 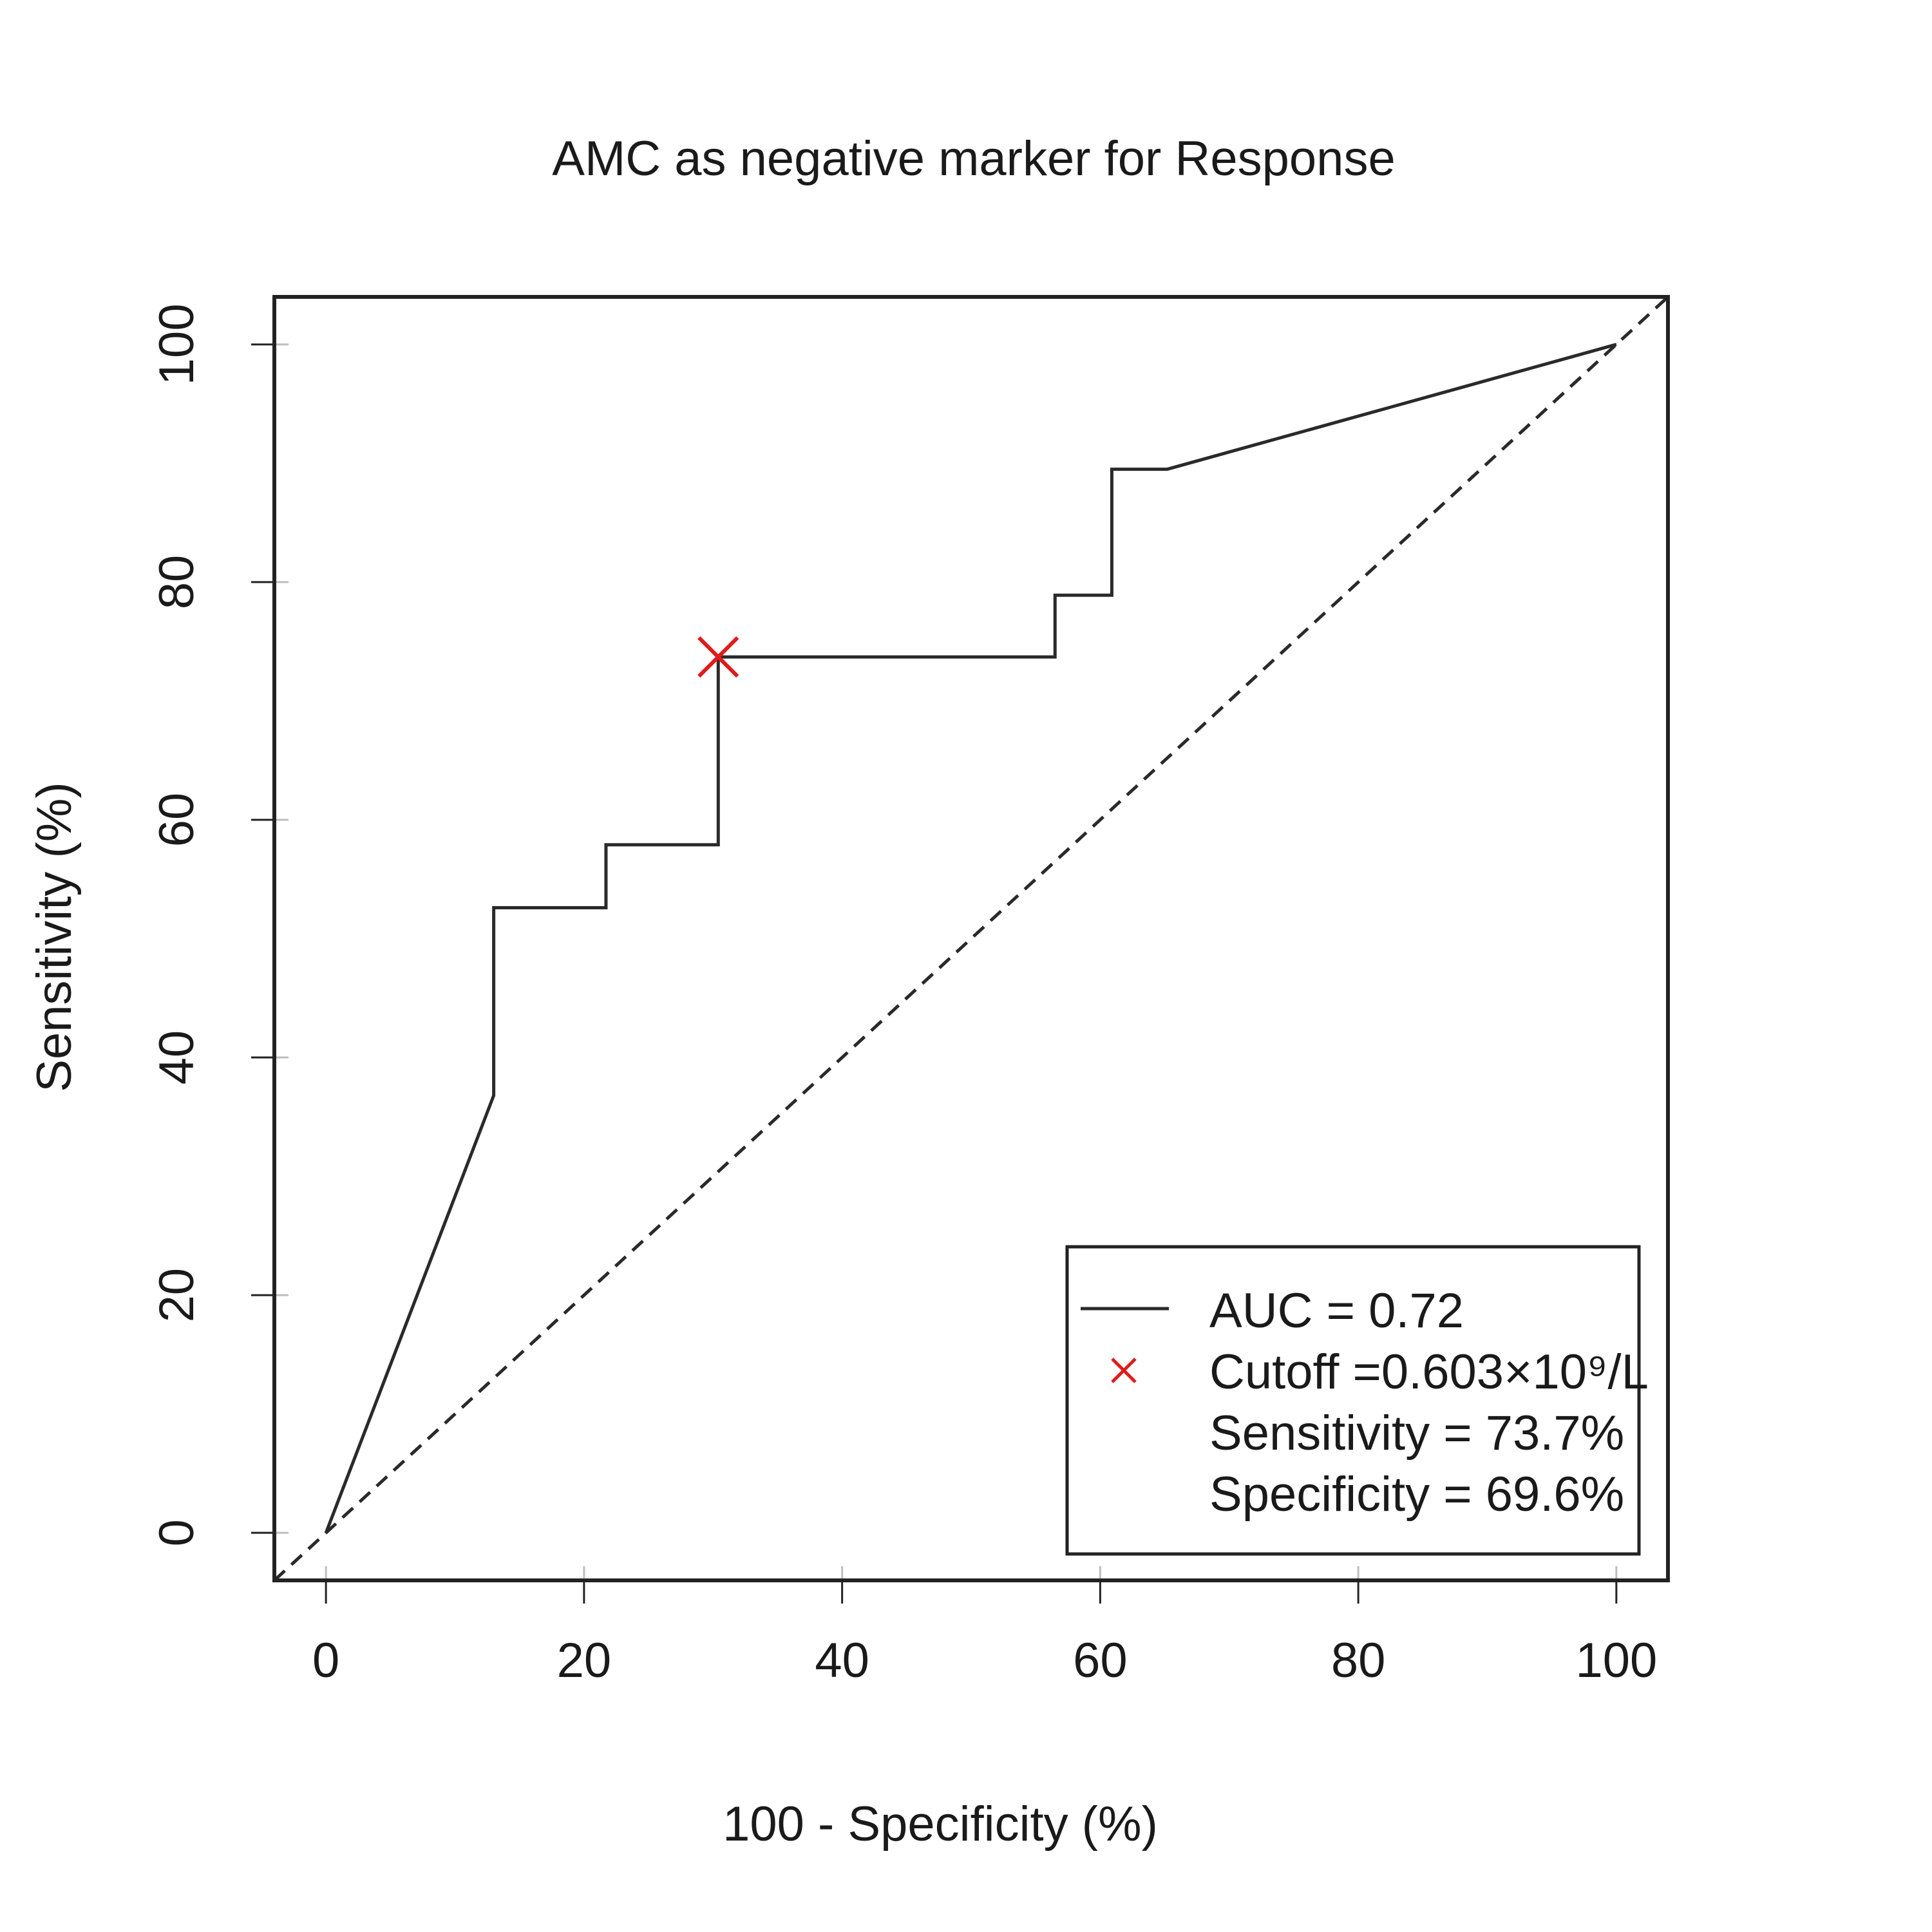 I want to click on cutoff-layer, so click(x=718, y=657).